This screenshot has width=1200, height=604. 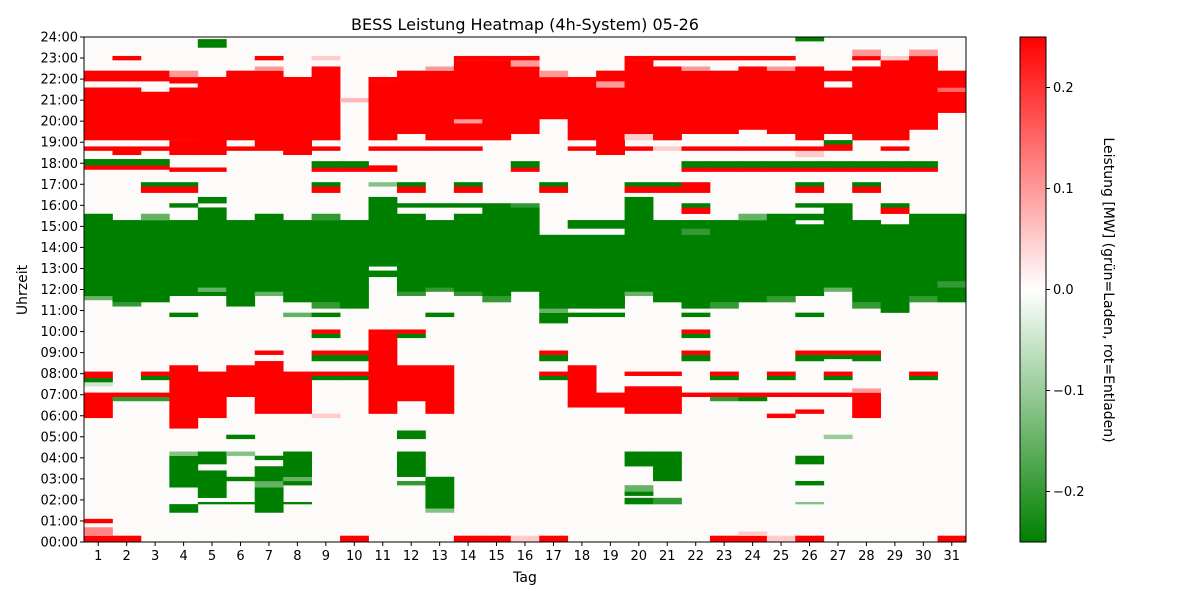 I want to click on colorbar-tick-label: 0.0, so click(x=1063, y=290).